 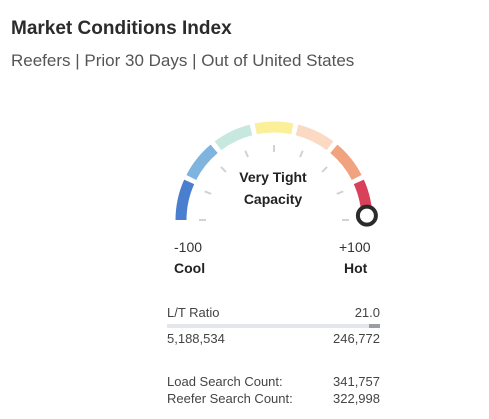 What do you see at coordinates (225, 381) in the screenshot?
I see `load-search-label: Load Search Count:` at bounding box center [225, 381].